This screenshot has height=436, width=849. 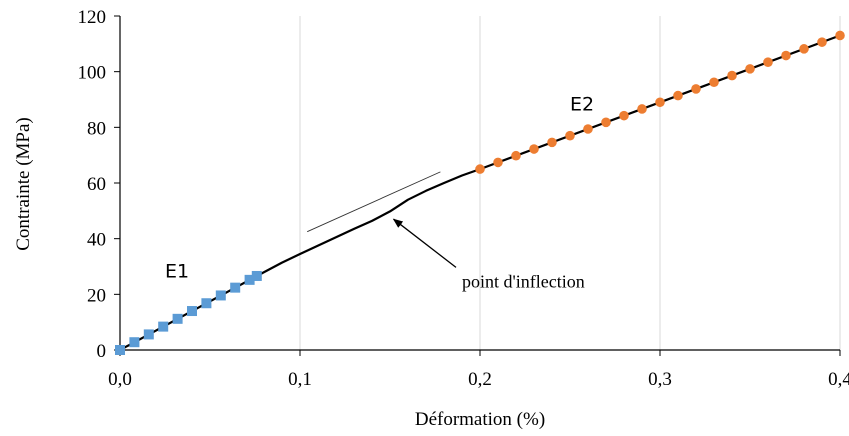 I want to click on x-axis-title: Déformation (%), so click(x=480, y=419).